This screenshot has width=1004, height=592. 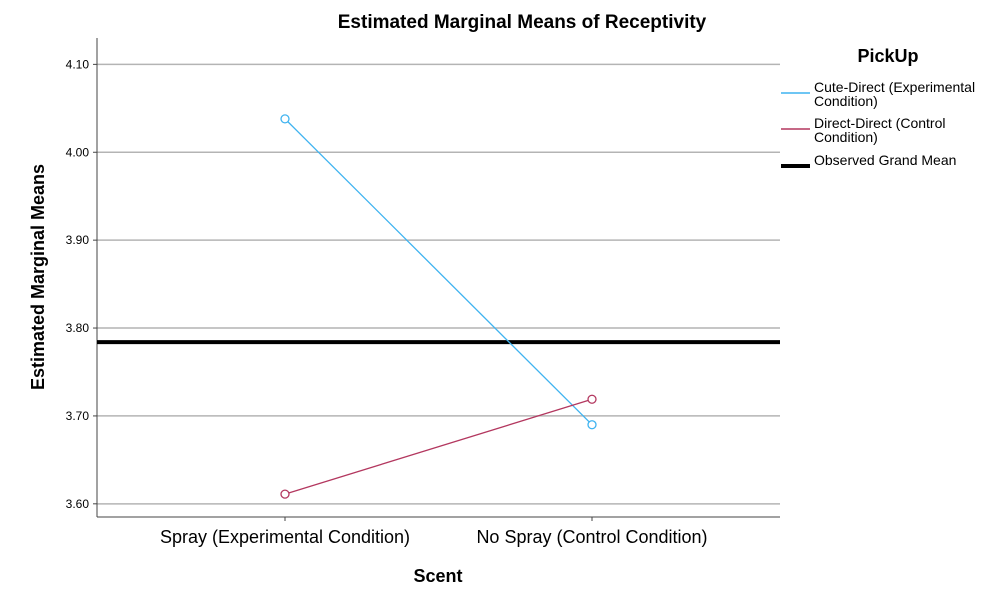 I want to click on x-tick-label: Spray (Experimental Condition), so click(x=285, y=537).